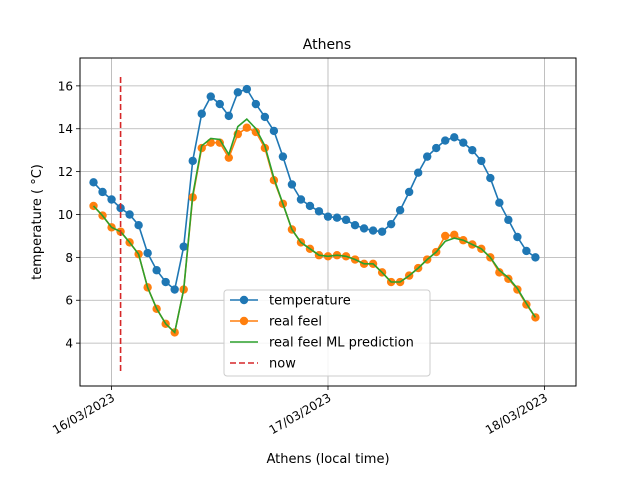 This screenshot has width=640, height=480. Describe the element at coordinates (69, 258) in the screenshot. I see `y-tick-label: 8` at that location.